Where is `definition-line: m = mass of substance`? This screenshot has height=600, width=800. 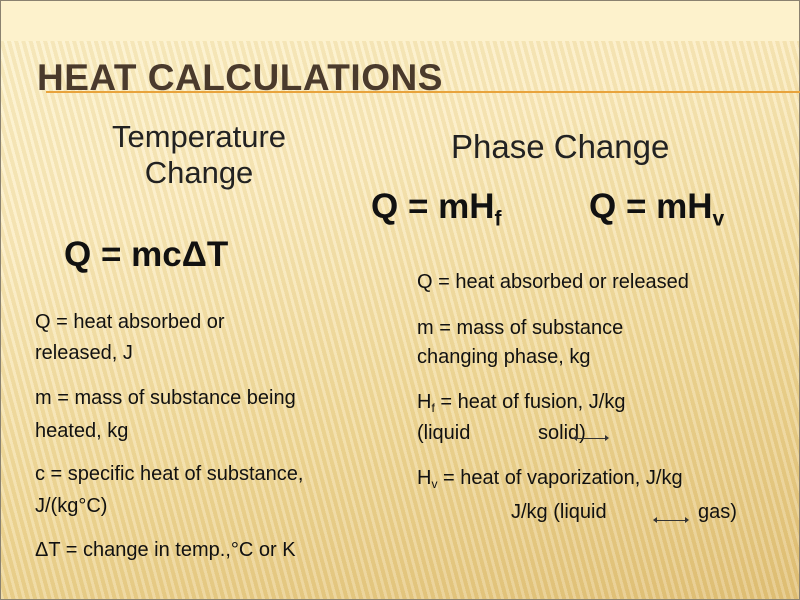
definition-line: m = mass of substance is located at coordinates (520, 328).